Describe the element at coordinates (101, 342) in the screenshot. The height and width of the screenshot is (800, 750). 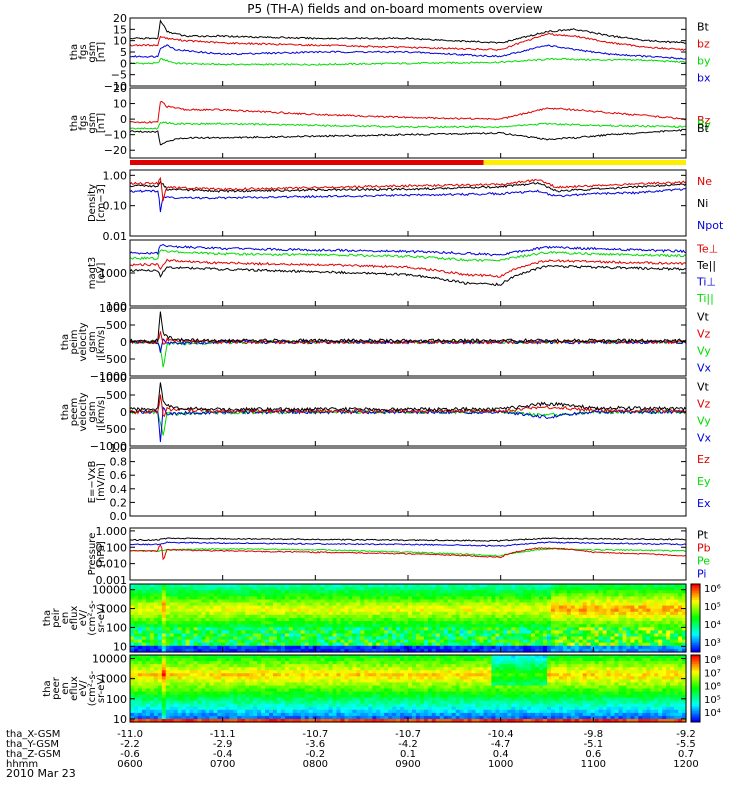
I see `y-axis-label: [km/s]` at that location.